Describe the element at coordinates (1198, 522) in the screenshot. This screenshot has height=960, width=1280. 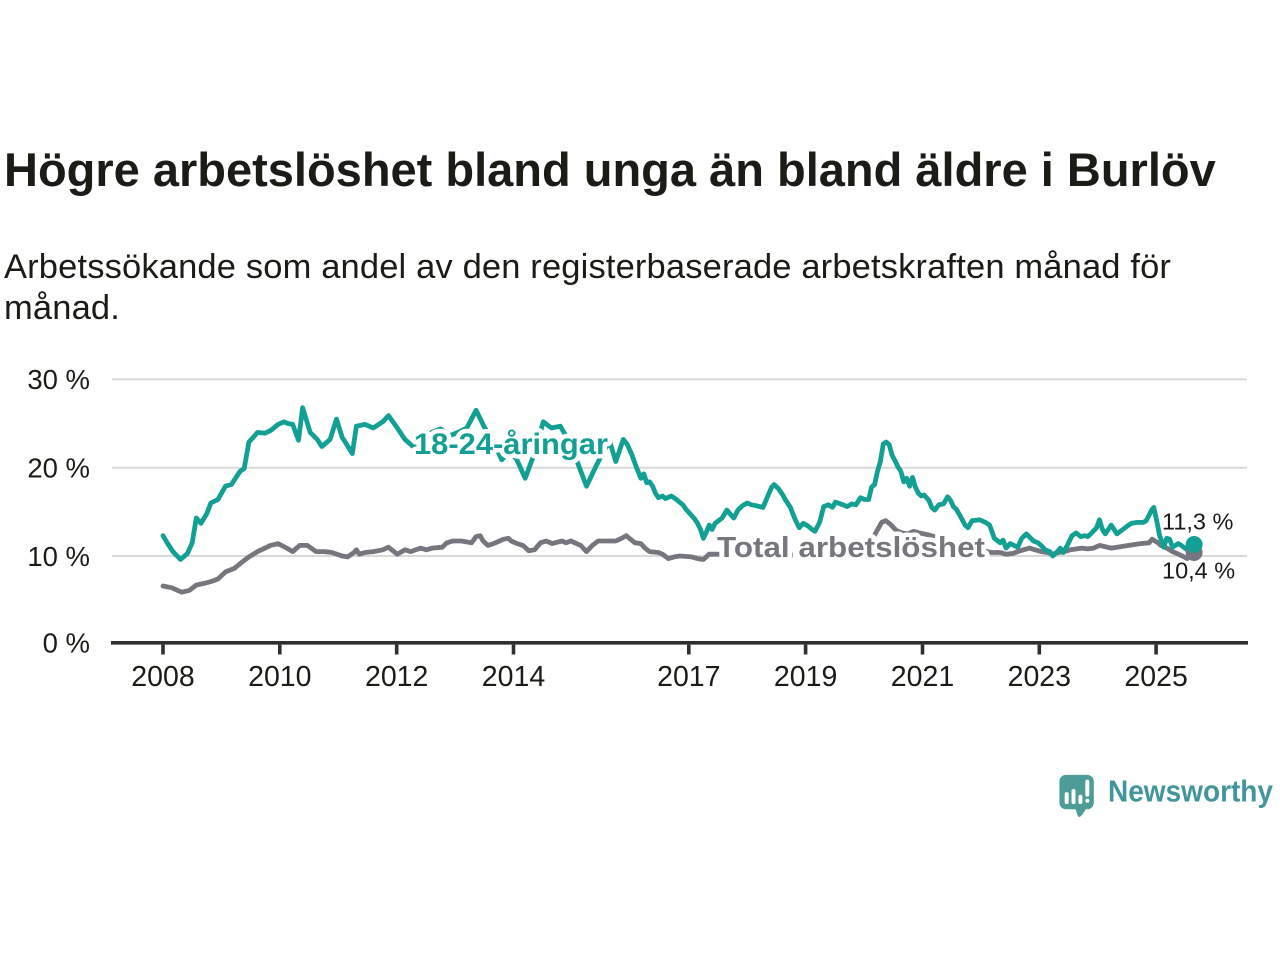
I see `svg-text: 11,3 %` at that location.